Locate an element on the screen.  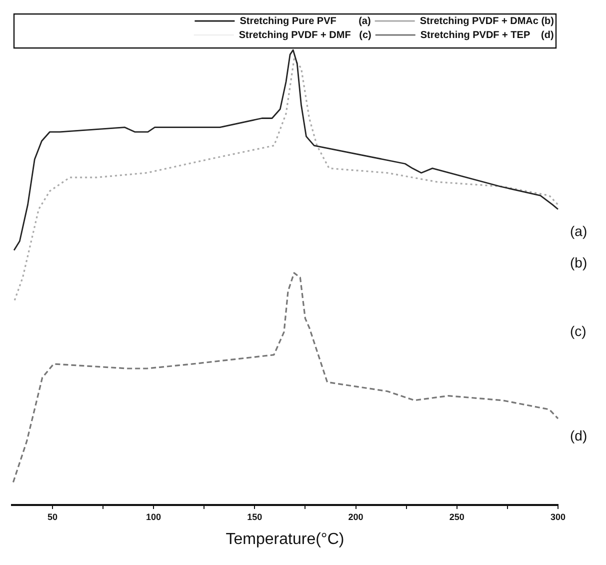
x-axis-title: Temperature(°C) is located at coordinates (285, 539).